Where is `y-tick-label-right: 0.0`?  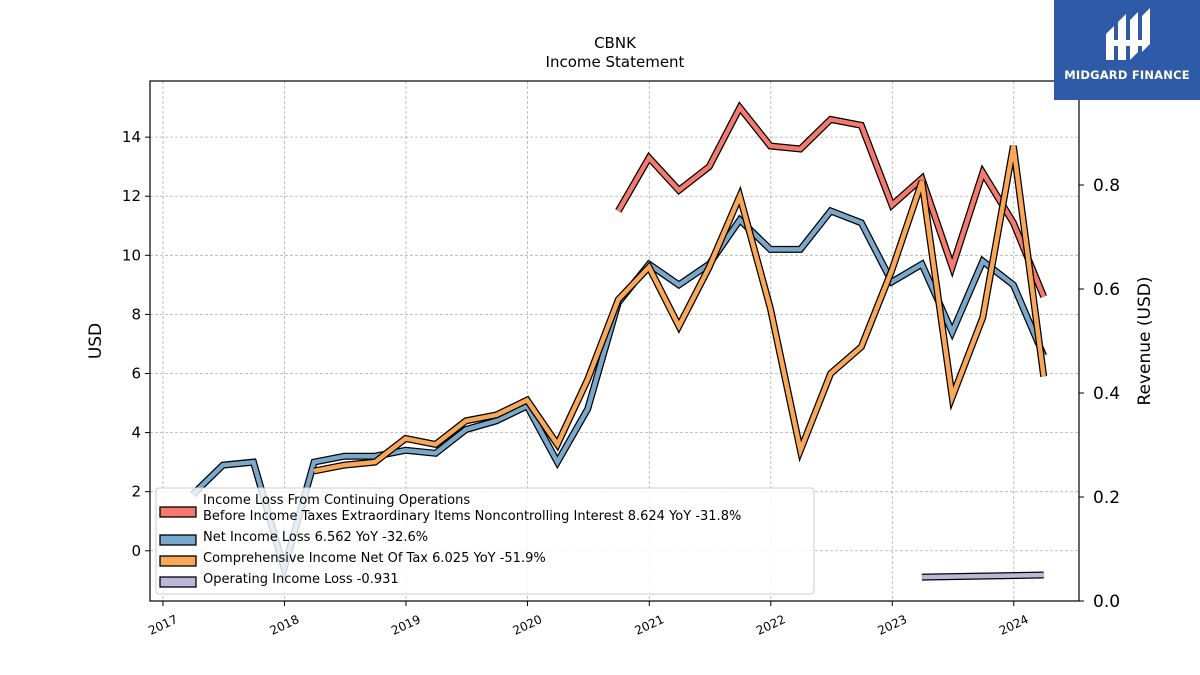
y-tick-label-right: 0.0 is located at coordinates (1106, 602).